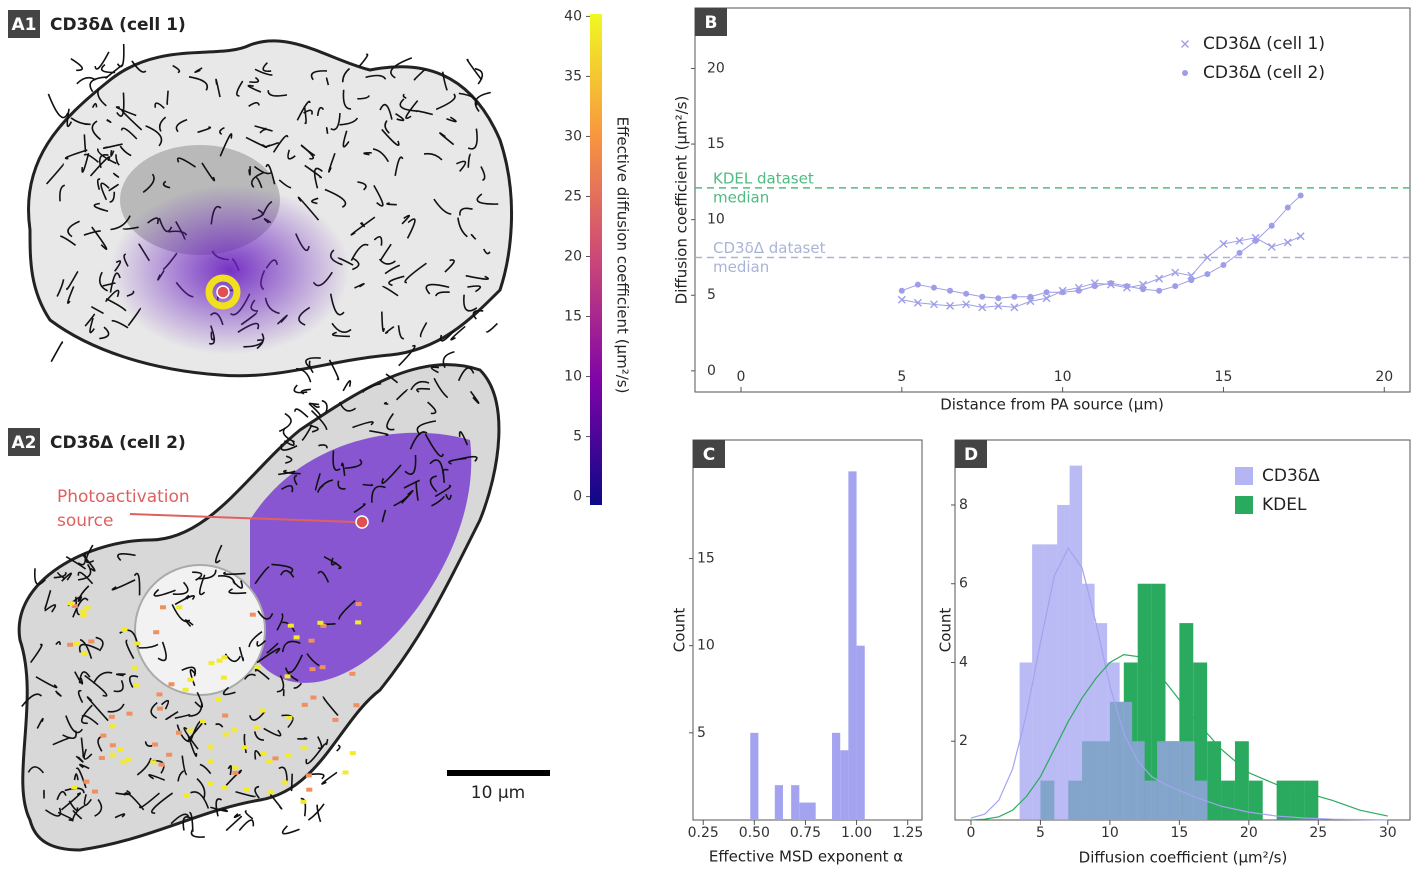 The width and height of the screenshot is (1421, 869). Describe the element at coordinates (711, 371) in the screenshot. I see `y-tick-label: 0` at that location.